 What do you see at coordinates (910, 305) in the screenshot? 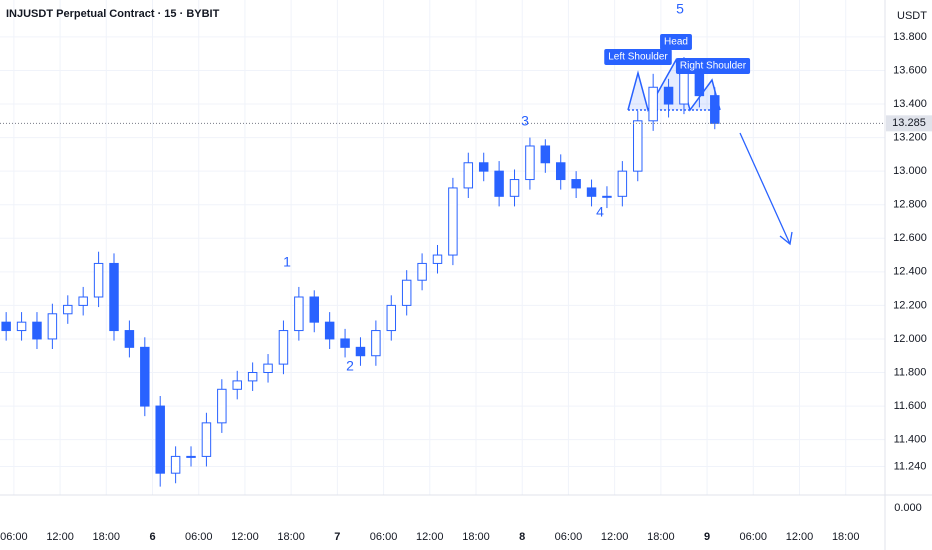
I see `y-tick-label: 12.200` at bounding box center [910, 305].